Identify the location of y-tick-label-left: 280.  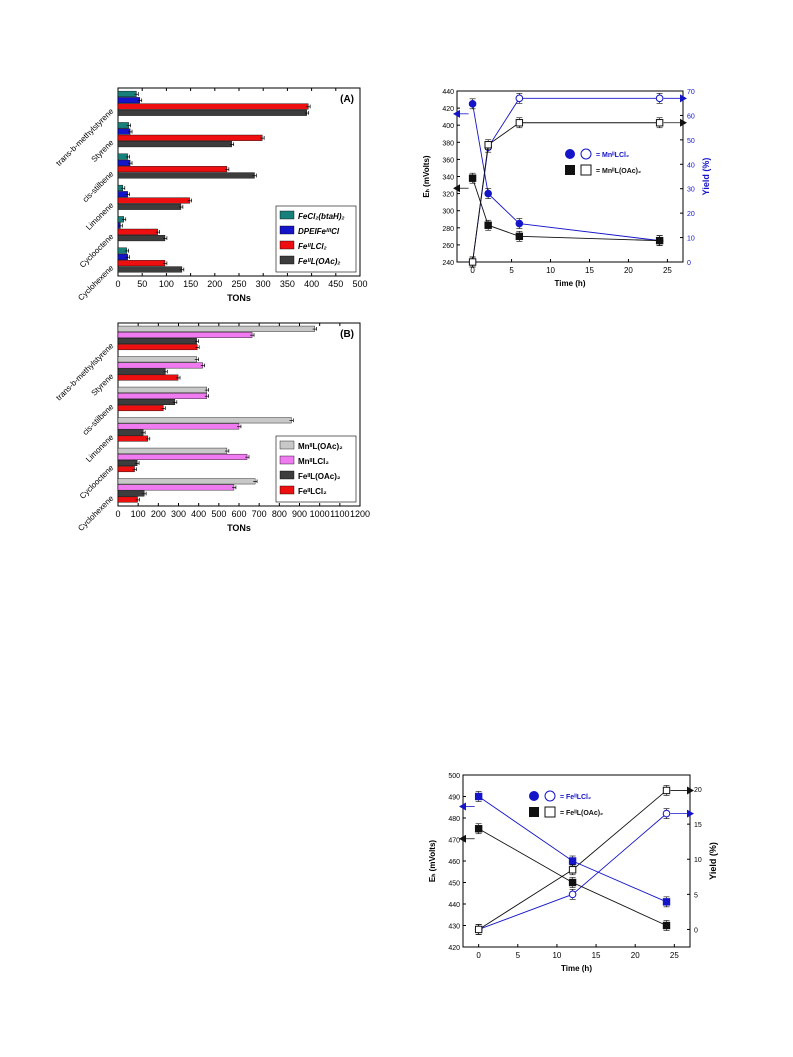
(448, 229).